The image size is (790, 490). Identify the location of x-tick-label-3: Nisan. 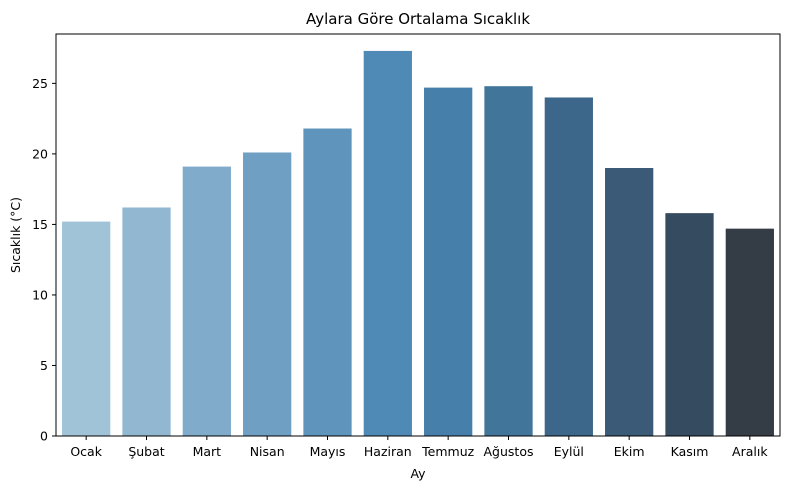
(267, 451).